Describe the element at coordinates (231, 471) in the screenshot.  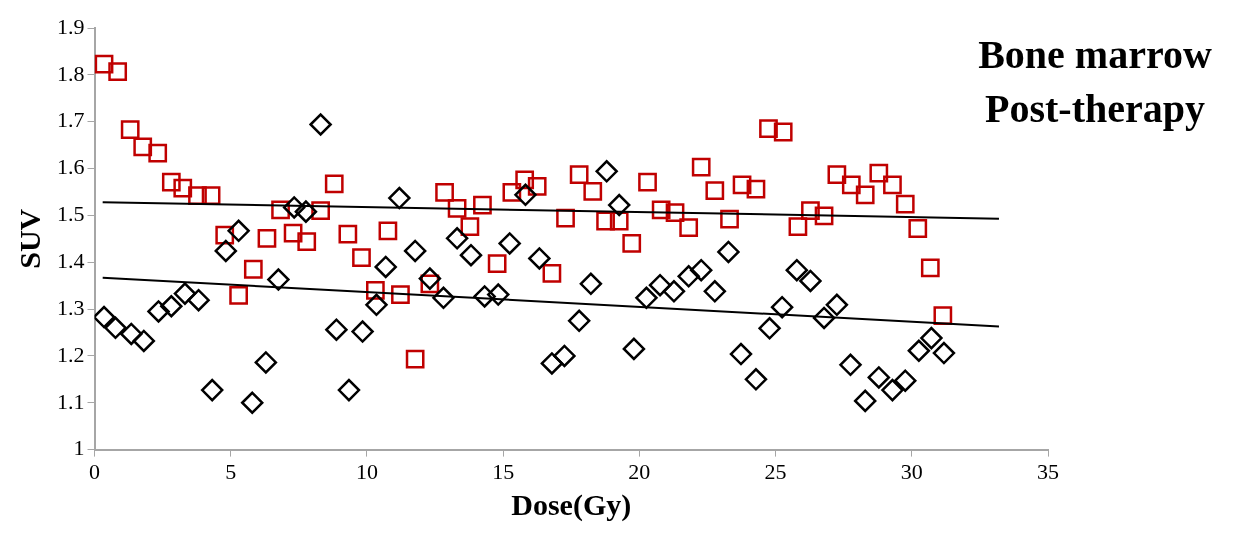
I see `x-tick-label: 5` at that location.